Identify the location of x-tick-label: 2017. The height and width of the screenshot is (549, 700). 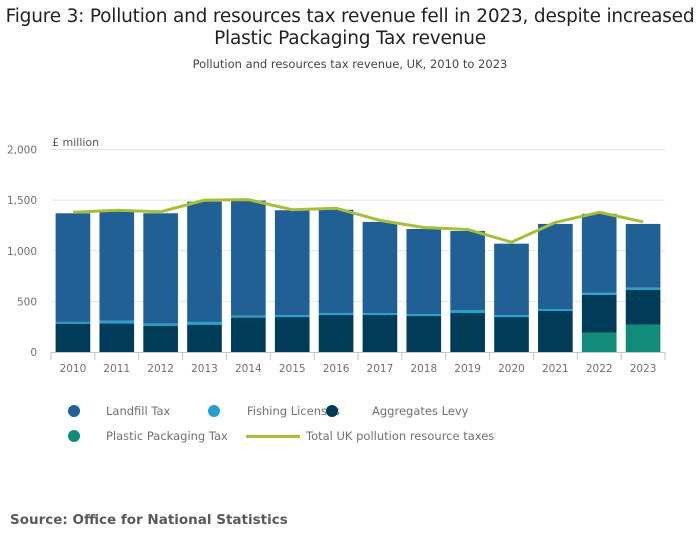
(380, 369).